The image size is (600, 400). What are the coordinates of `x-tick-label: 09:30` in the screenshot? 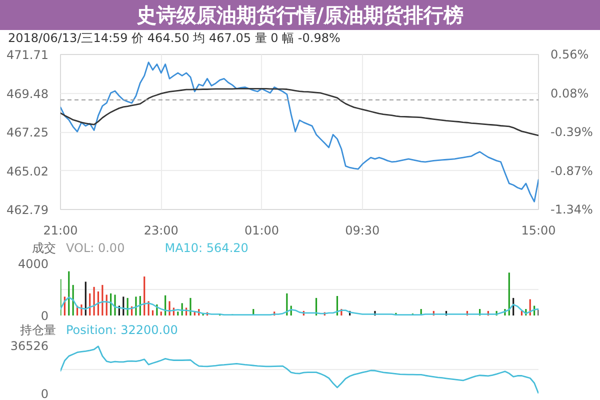 It's located at (362, 231).